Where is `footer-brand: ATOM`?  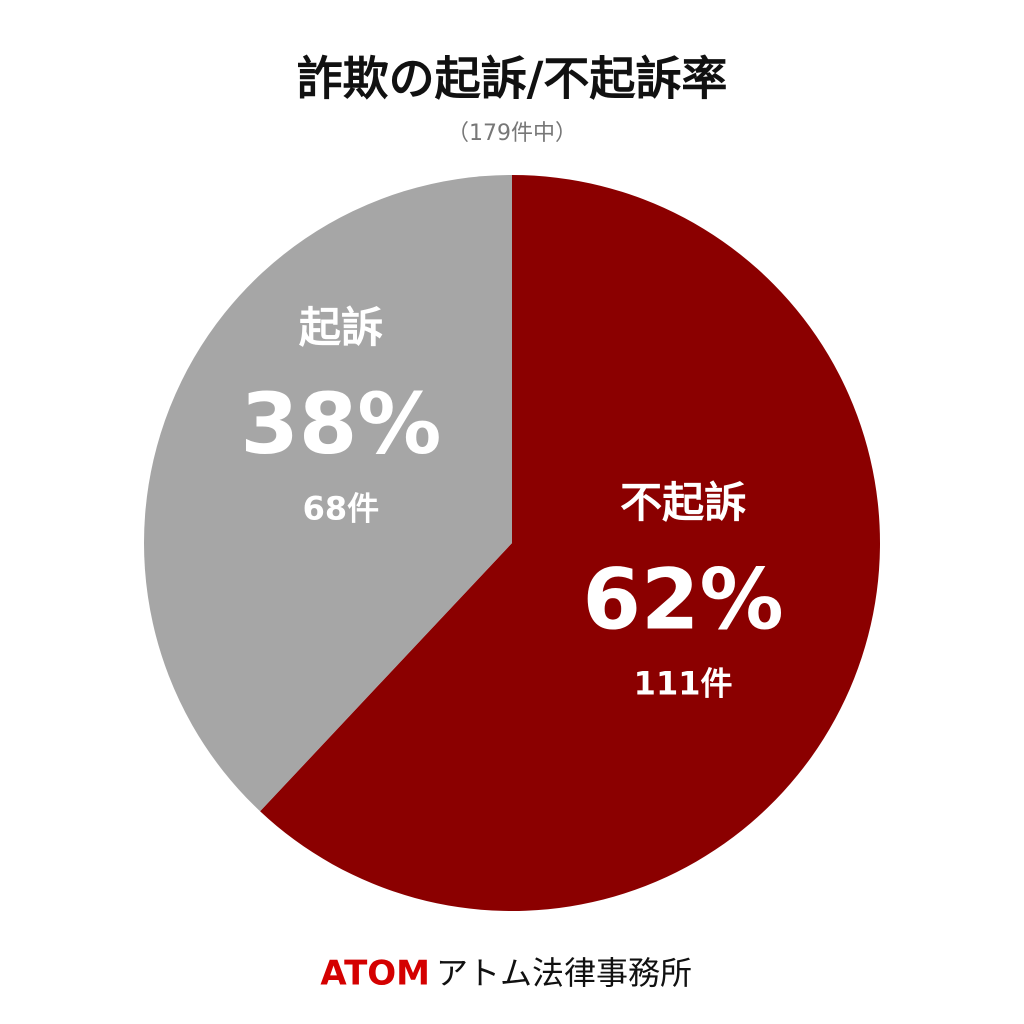 footer-brand: ATOM is located at coordinates (375, 974).